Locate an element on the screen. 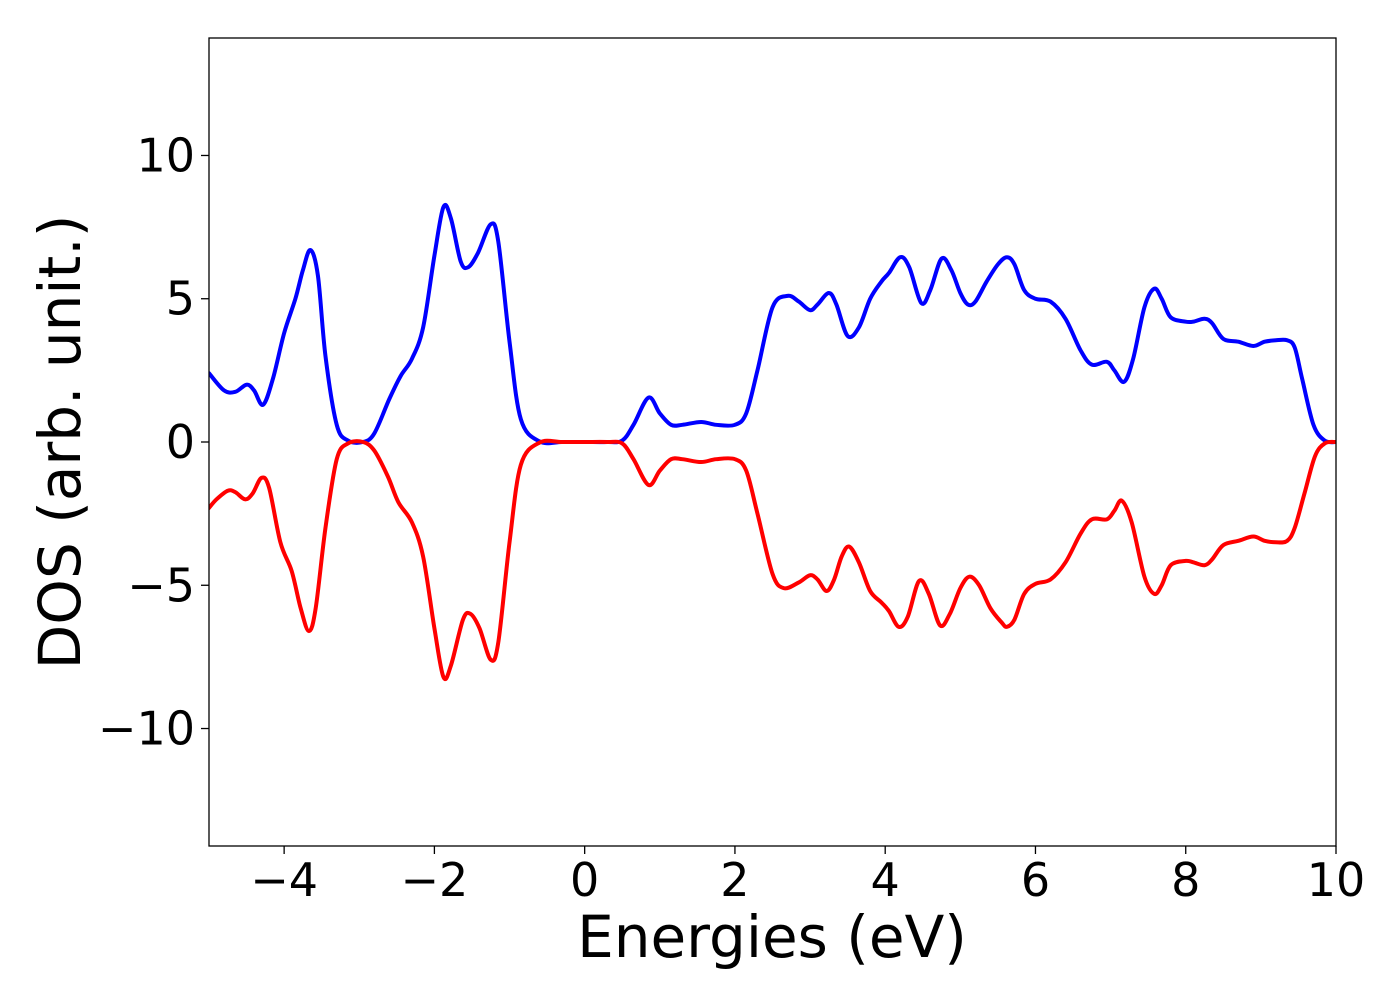  y-tick-label: 5 is located at coordinates (180, 299).